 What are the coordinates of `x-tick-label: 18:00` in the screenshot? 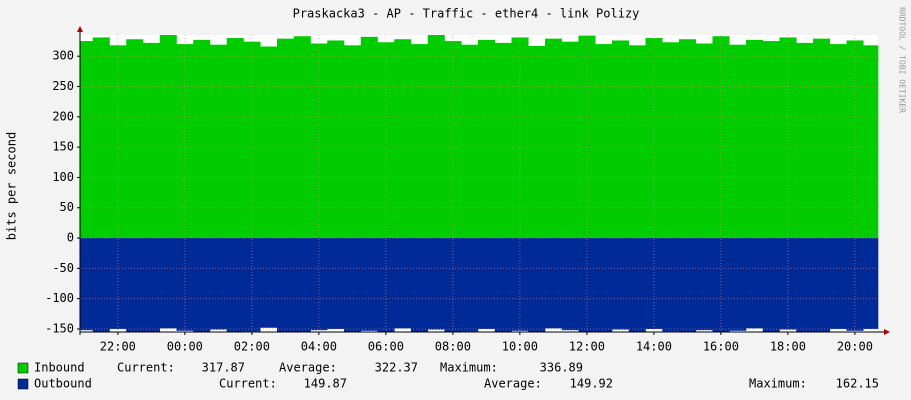 It's located at (788, 347).